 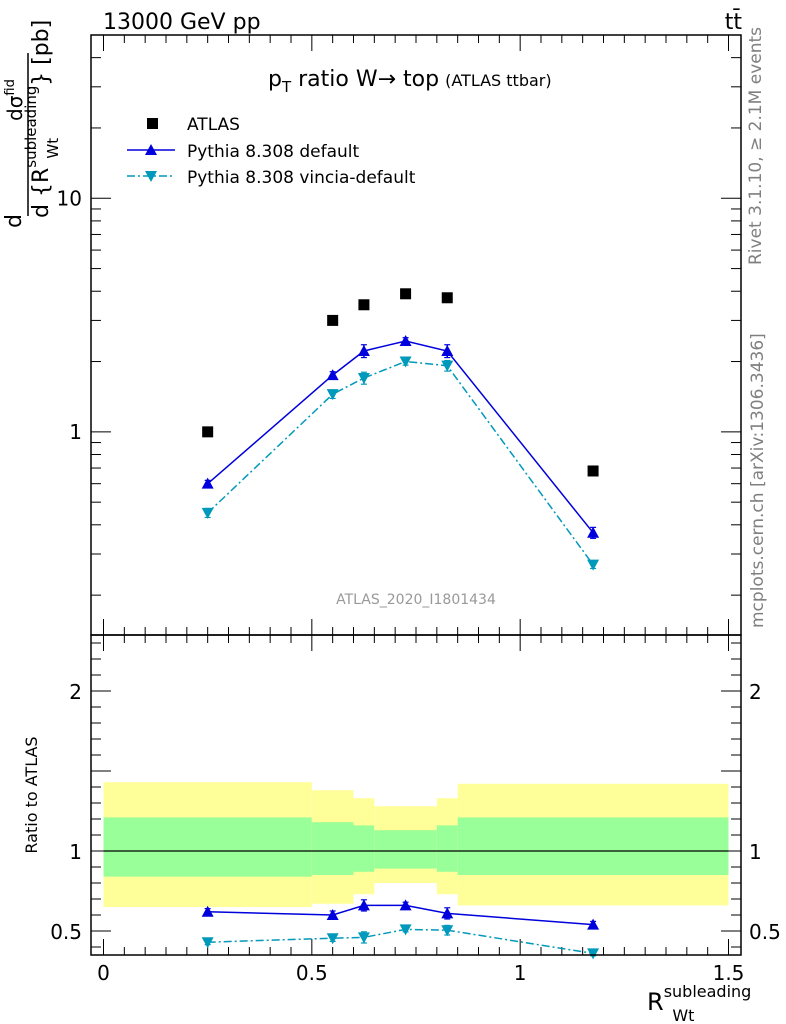 I want to click on ratio-ytick-label-left: 1, so click(x=75, y=852).